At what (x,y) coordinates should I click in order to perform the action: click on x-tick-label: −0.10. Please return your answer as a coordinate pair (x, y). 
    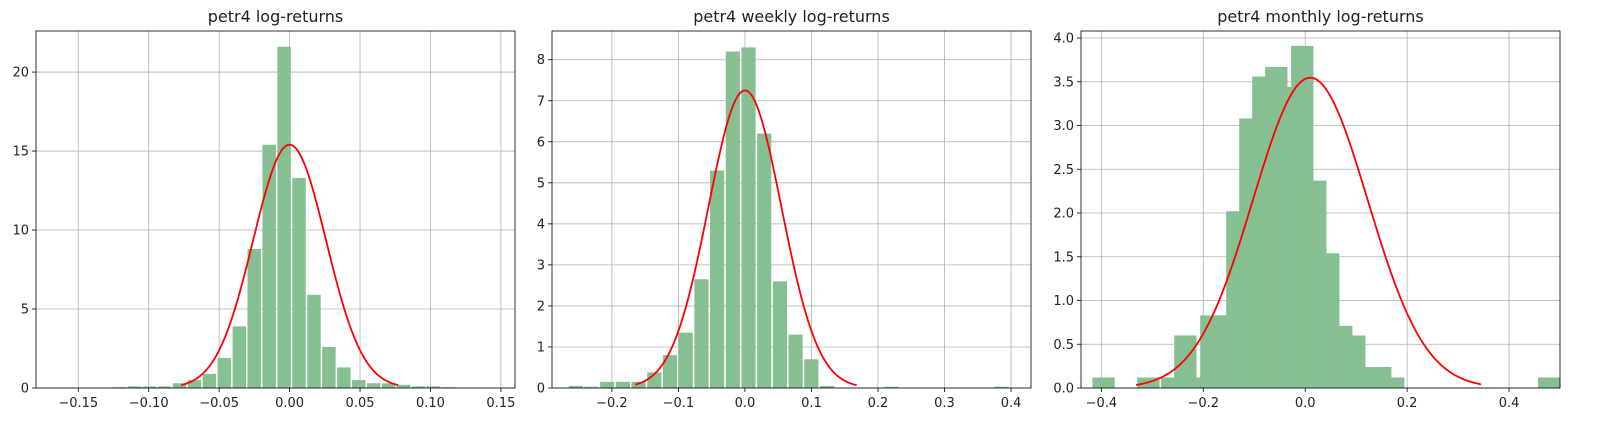
    Looking at the image, I should click on (149, 403).